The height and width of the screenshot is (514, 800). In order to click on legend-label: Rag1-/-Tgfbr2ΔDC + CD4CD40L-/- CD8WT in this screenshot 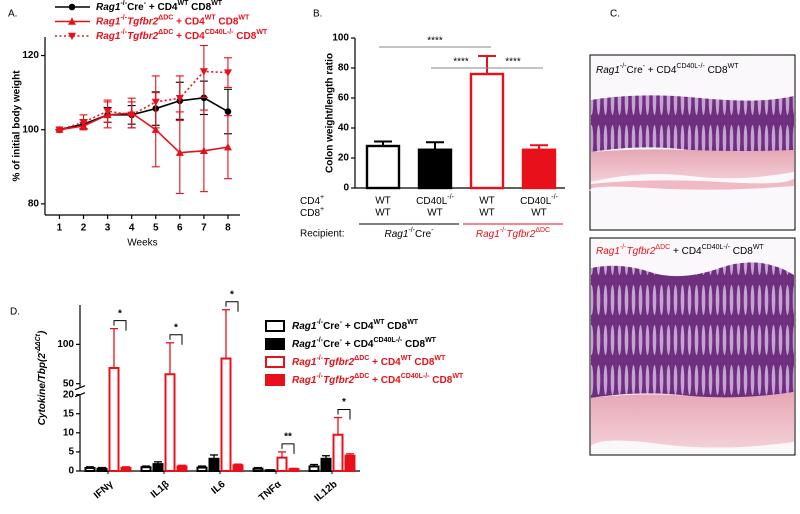, I will do `click(182, 35)`.